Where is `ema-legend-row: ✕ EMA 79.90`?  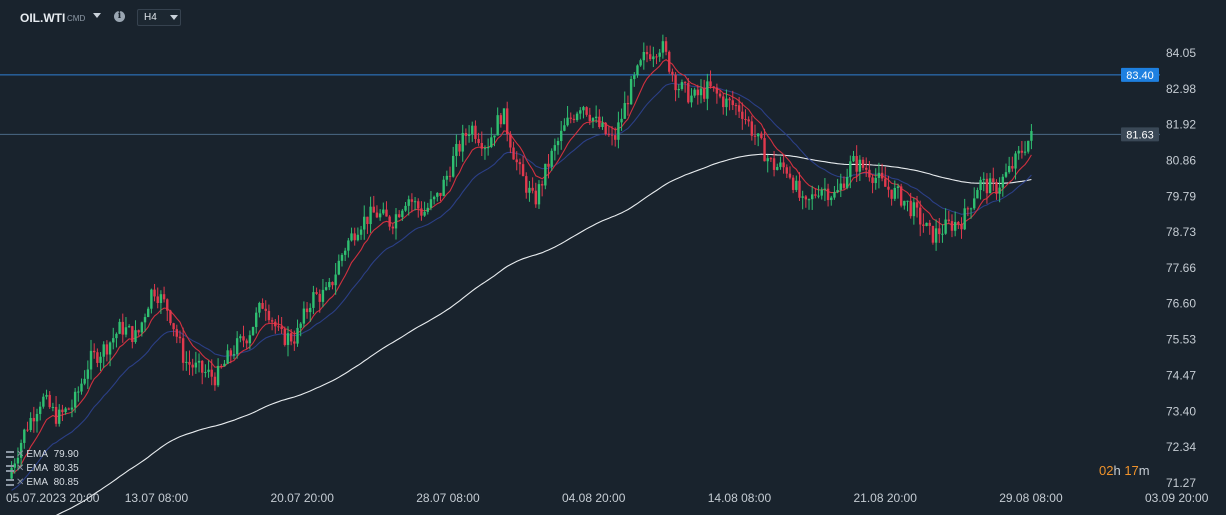 ema-legend-row: ✕ EMA 79.90 is located at coordinates (42, 455).